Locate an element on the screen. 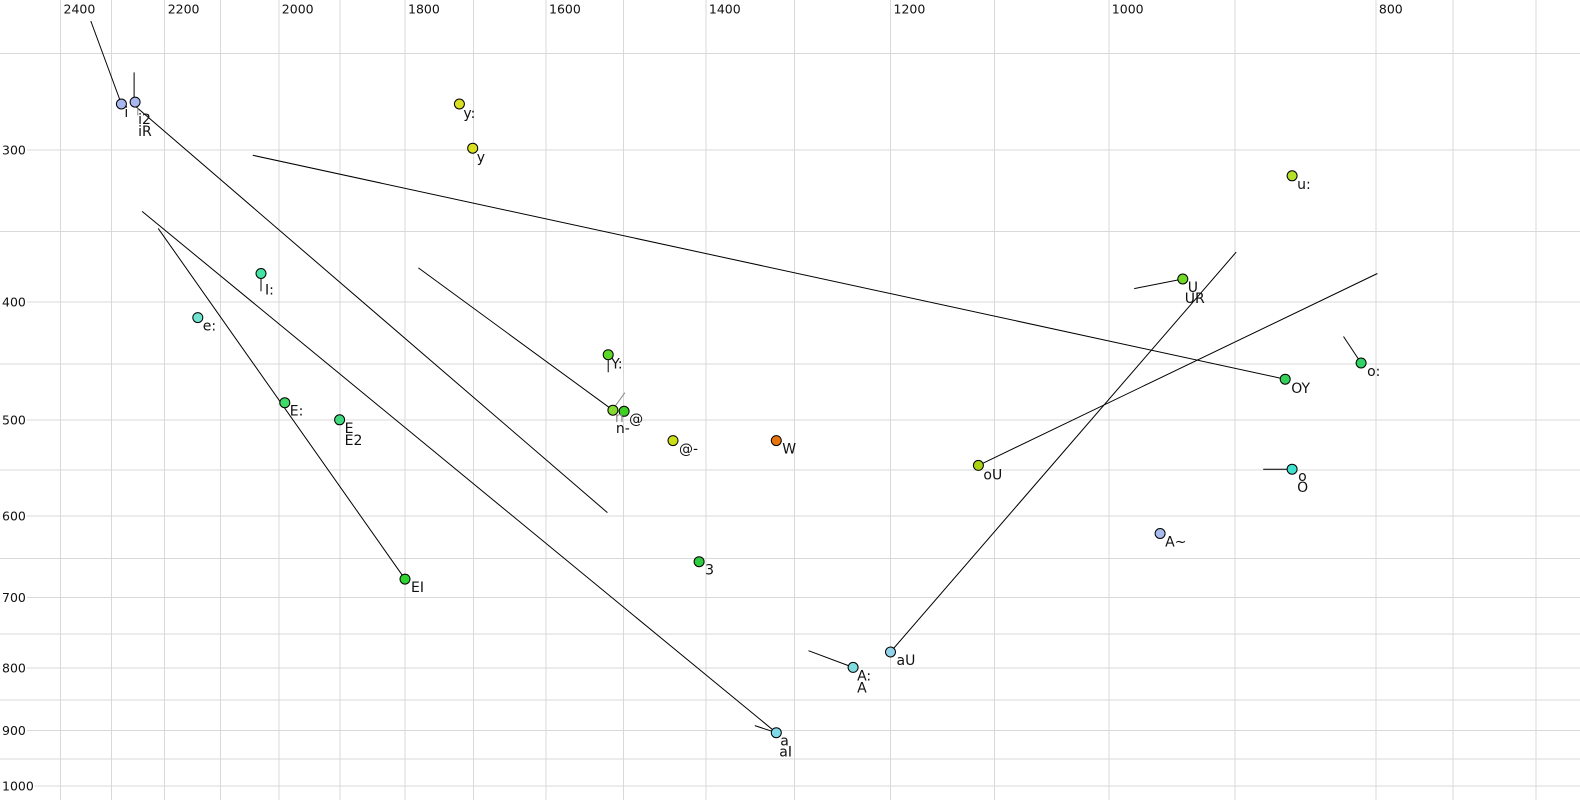 The width and height of the screenshot is (1580, 800). vowel-point-i is located at coordinates (121, 104).